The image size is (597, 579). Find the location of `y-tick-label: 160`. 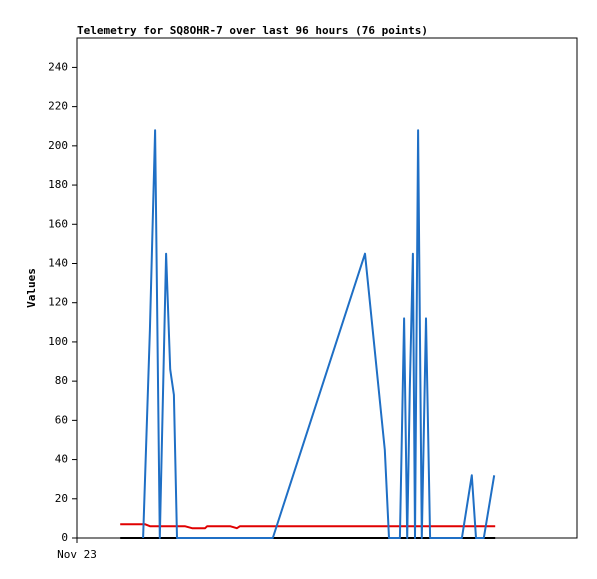

y-tick-label: 160 is located at coordinates (58, 223).